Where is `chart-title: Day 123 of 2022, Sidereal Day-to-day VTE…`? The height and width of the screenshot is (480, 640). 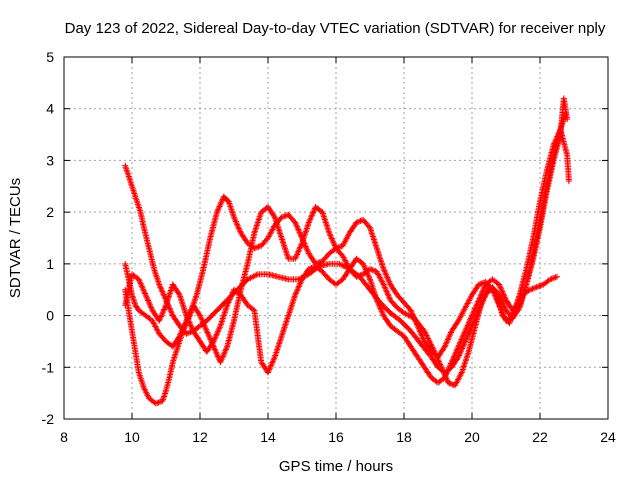
chart-title: Day 123 of 2022, Sidereal Day-to-day VTE… is located at coordinates (335, 28).